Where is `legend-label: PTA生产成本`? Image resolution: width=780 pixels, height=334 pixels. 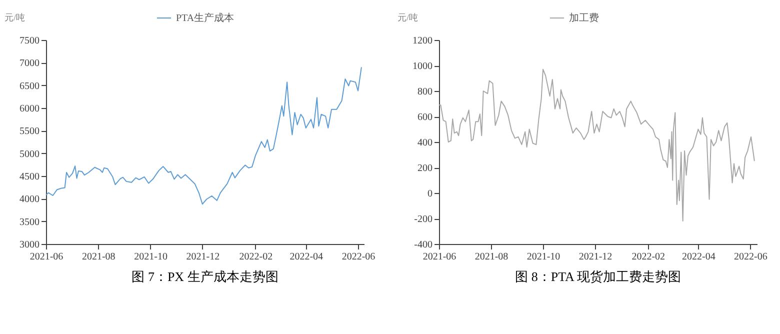
legend-label: PTA生产成本 is located at coordinates (205, 18).